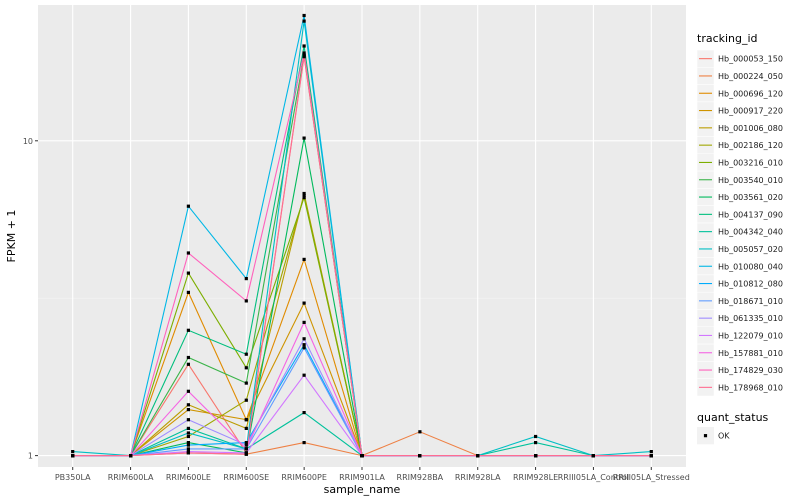 Image resolution: width=800 pixels, height=500 pixels. Describe the element at coordinates (304, 477) in the screenshot. I see `x-tick-label-4: RRIM600PE` at that location.